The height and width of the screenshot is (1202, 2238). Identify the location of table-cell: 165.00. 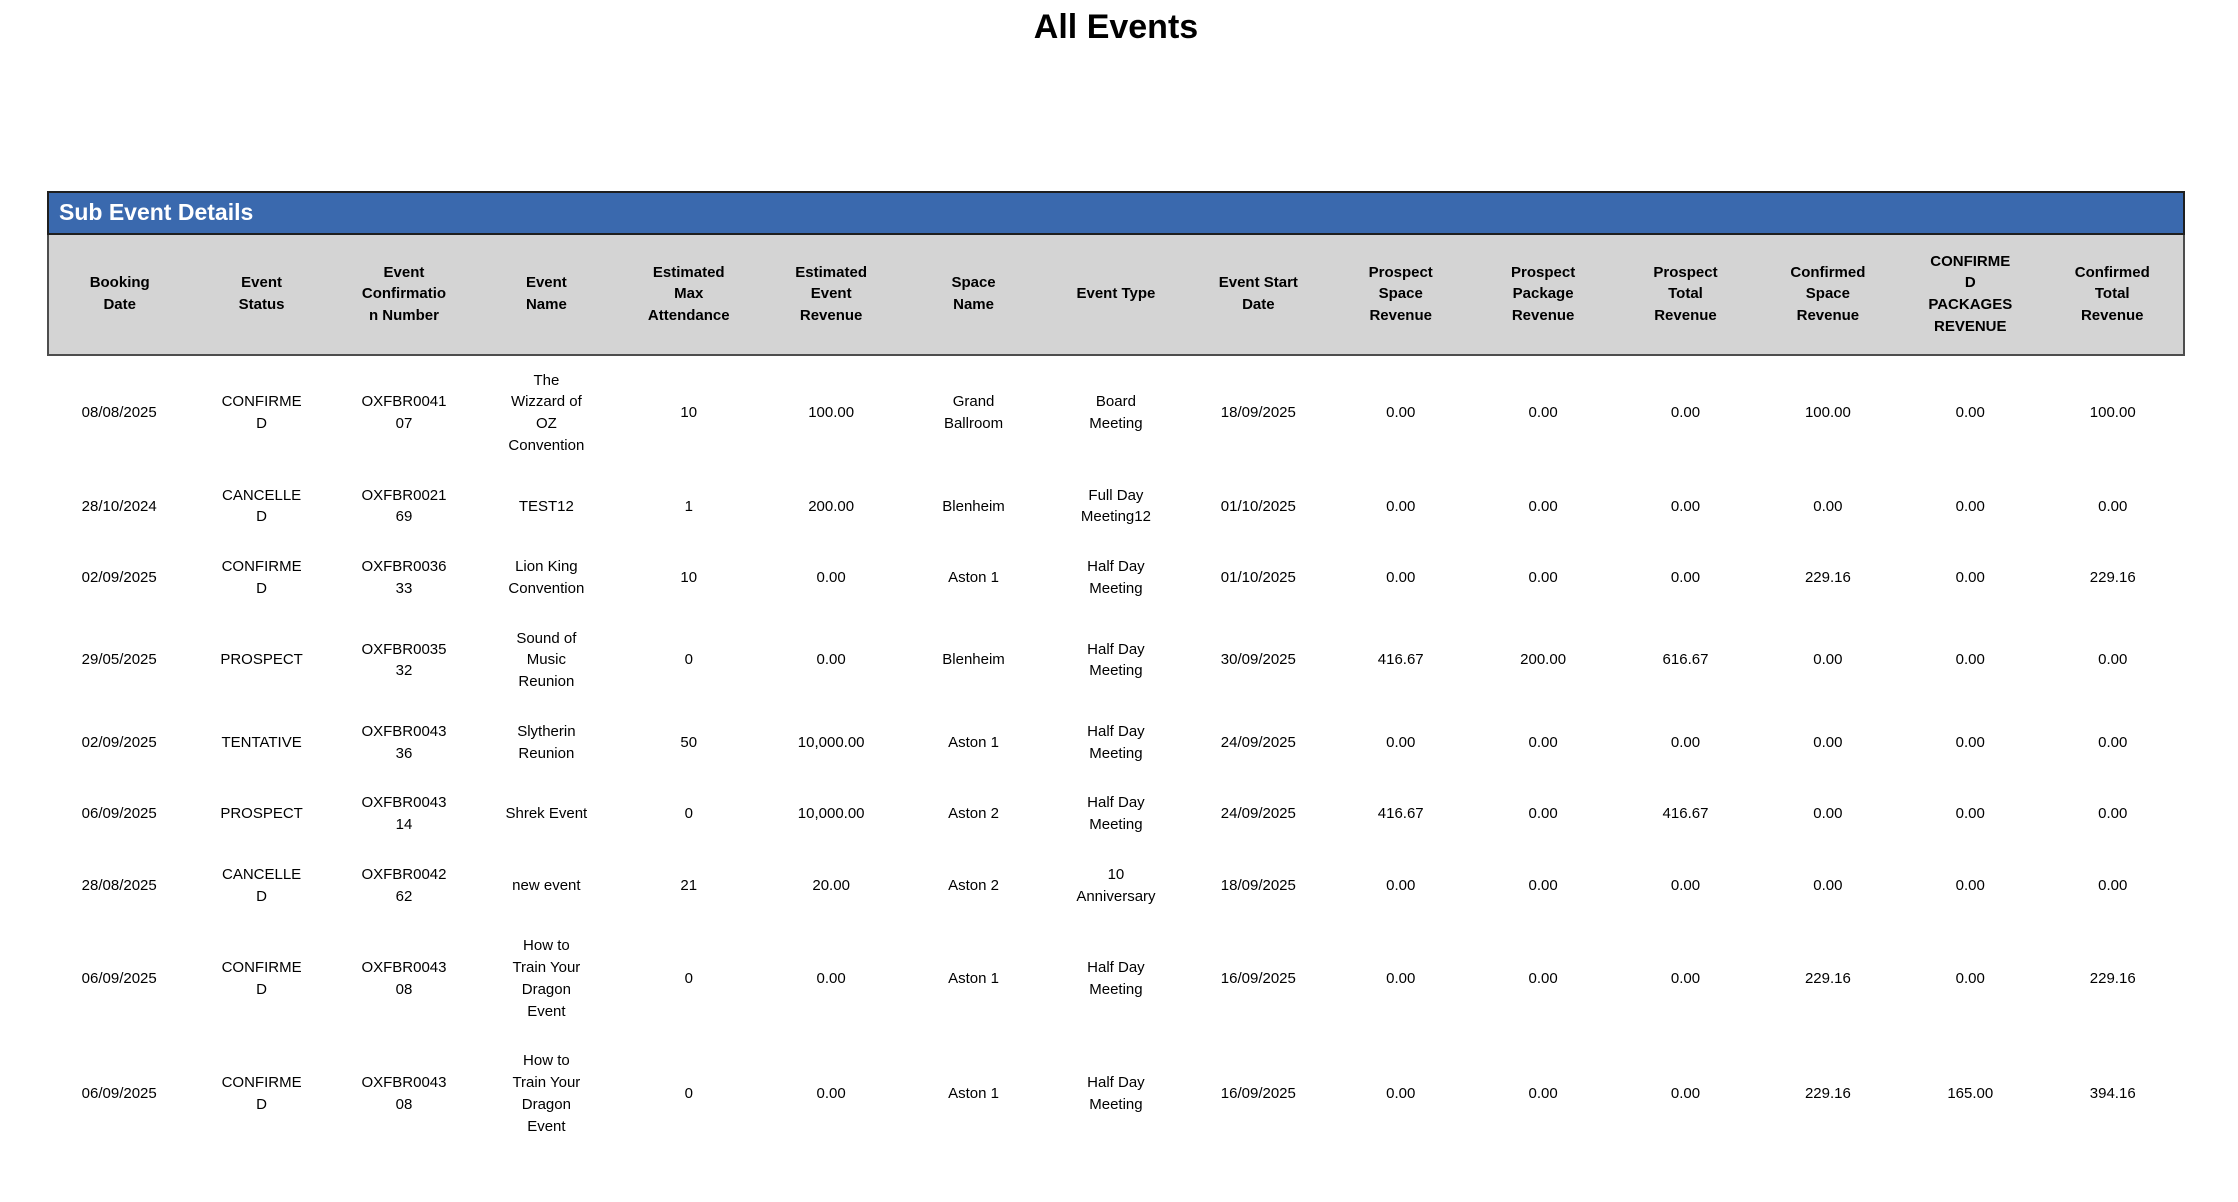
(1970, 1094).